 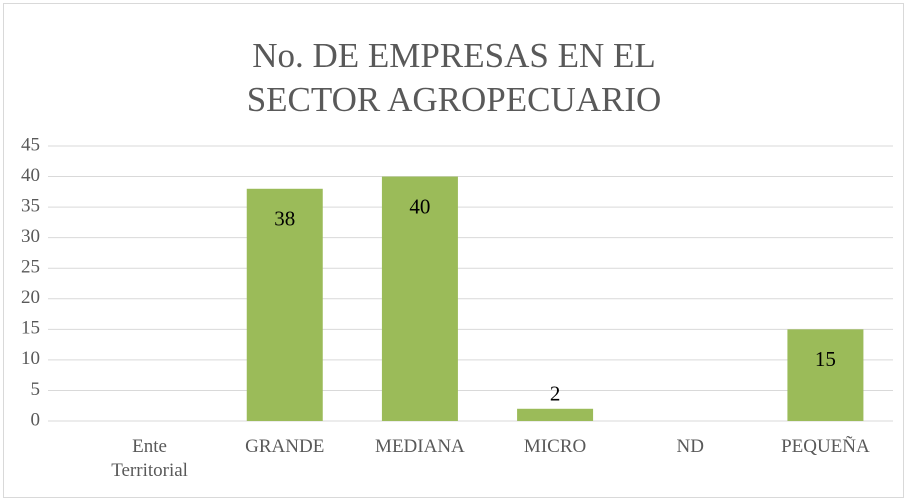 I want to click on y-tick-label: 25, so click(x=30, y=267).